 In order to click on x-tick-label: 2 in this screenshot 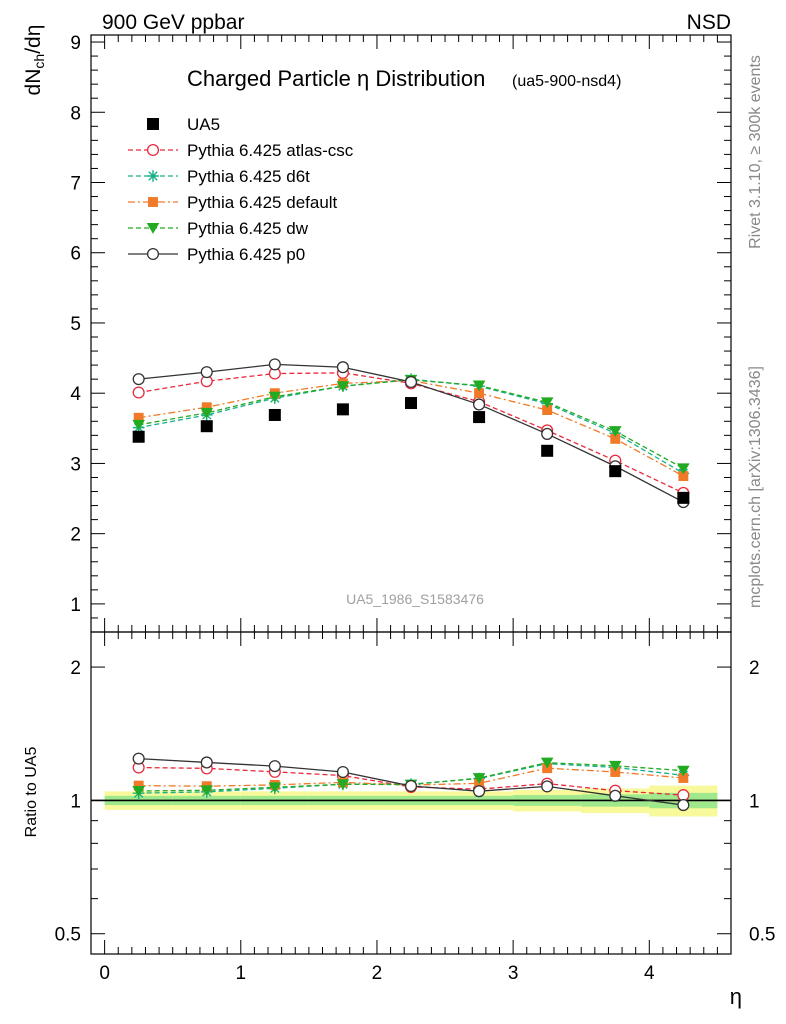, I will do `click(377, 973)`.